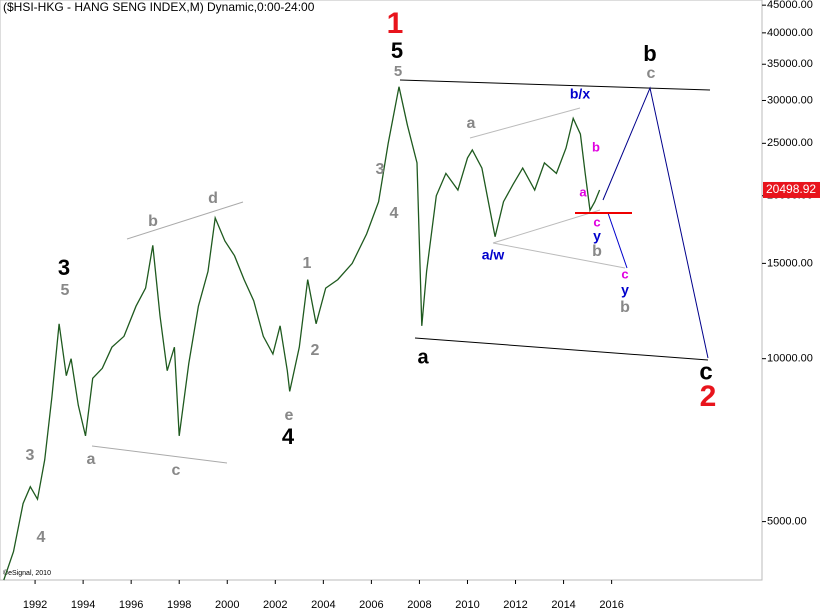 The height and width of the screenshot is (613, 820). Describe the element at coordinates (419, 605) in the screenshot. I see `x-tick-label: 2008` at that location.